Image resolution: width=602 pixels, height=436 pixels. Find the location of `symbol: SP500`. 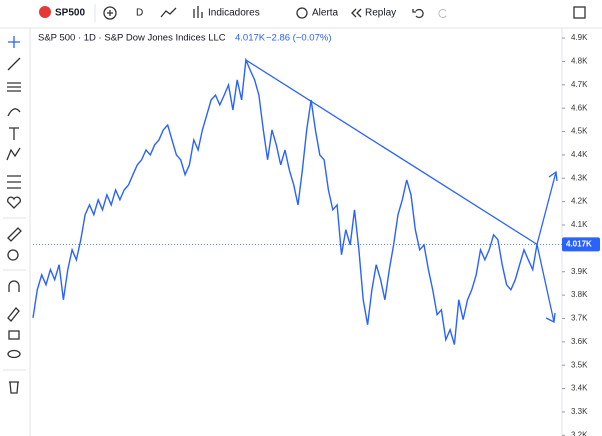

symbol: SP500 is located at coordinates (70, 13).